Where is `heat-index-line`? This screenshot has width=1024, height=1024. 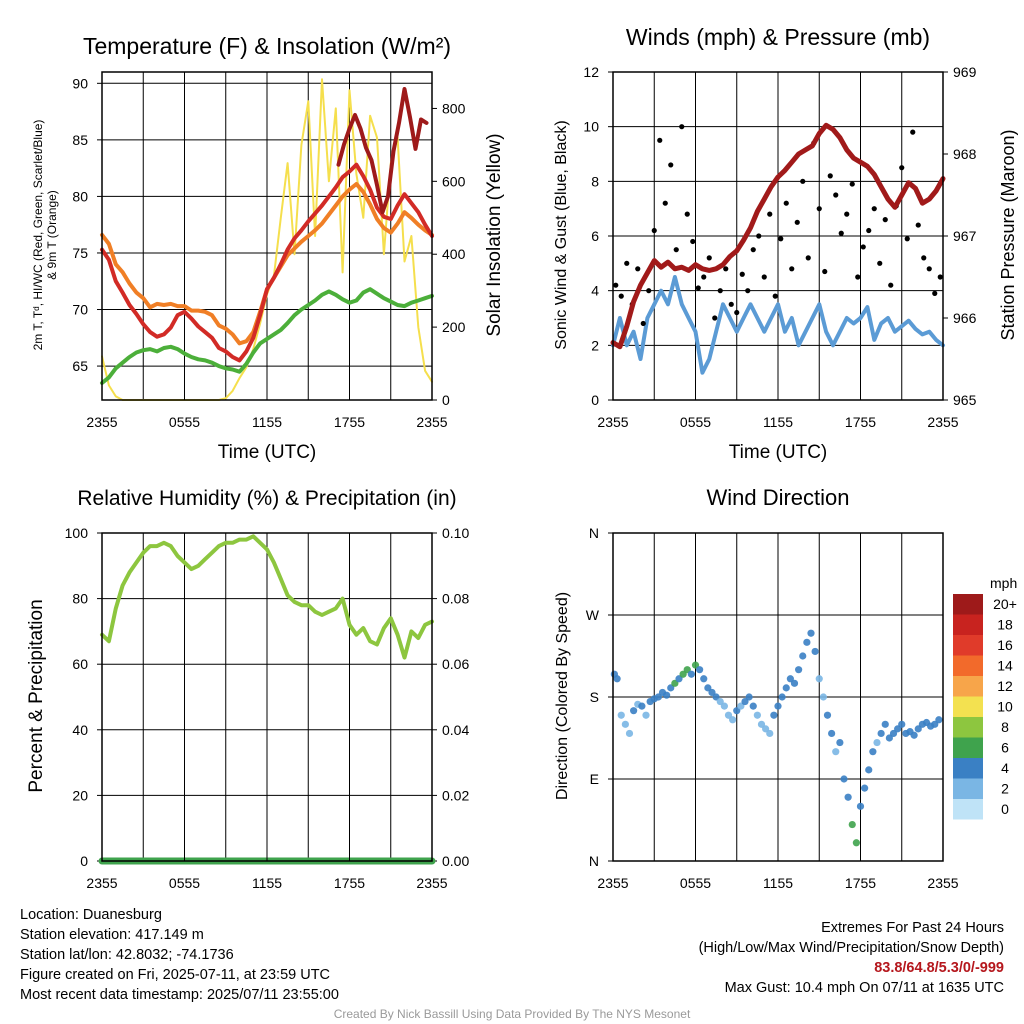
heat-index-line is located at coordinates (382, 151).